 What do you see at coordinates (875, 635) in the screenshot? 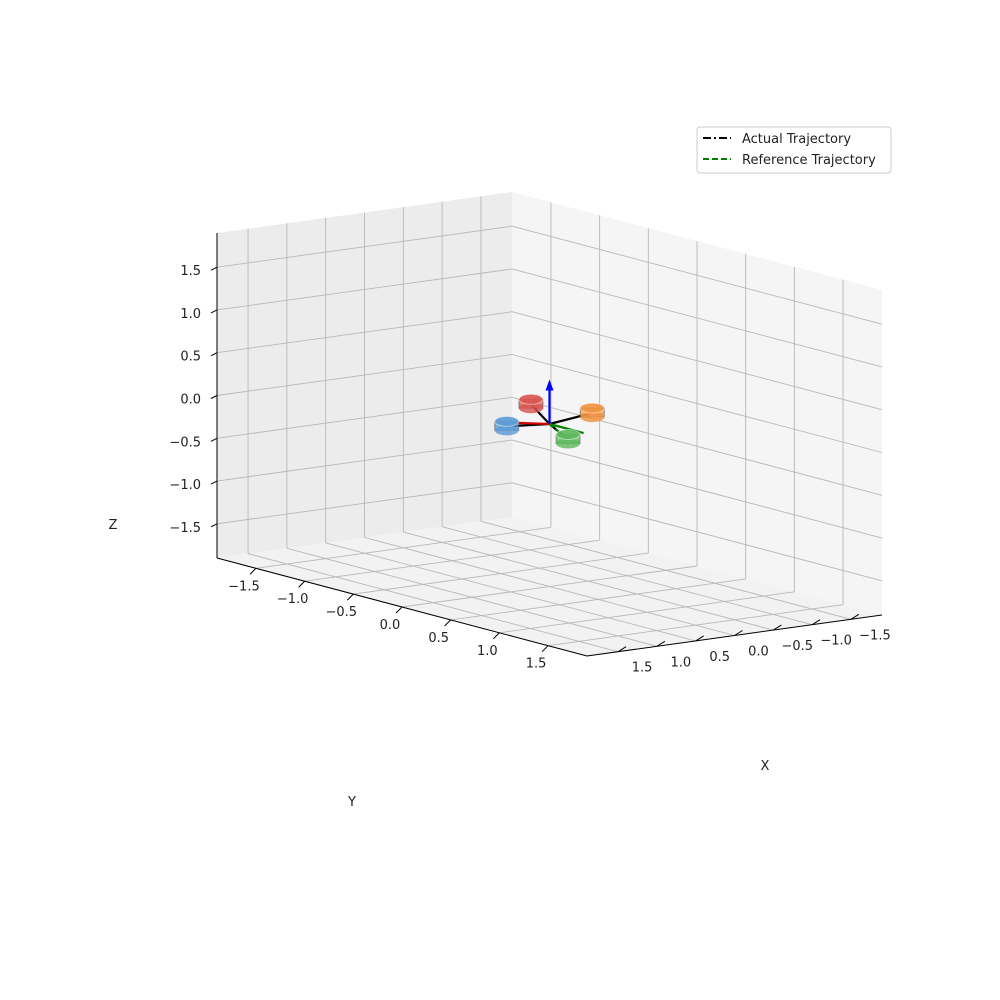
I see `x-tick-label: −1.5` at bounding box center [875, 635].